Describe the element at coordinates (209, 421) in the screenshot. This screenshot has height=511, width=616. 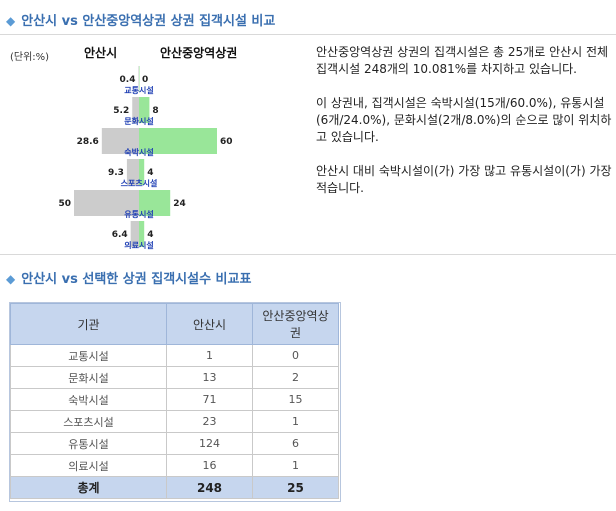
I see `row-ansan: 23` at that location.